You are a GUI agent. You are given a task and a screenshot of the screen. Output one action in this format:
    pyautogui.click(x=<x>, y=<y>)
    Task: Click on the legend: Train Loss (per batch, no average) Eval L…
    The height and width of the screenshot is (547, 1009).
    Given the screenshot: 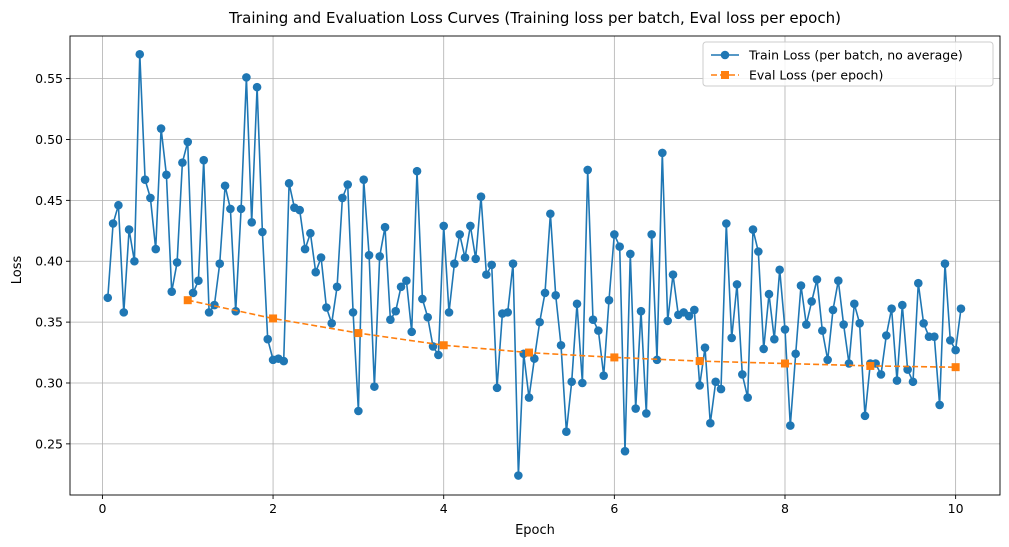 What is the action you would take?
    pyautogui.click(x=848, y=64)
    